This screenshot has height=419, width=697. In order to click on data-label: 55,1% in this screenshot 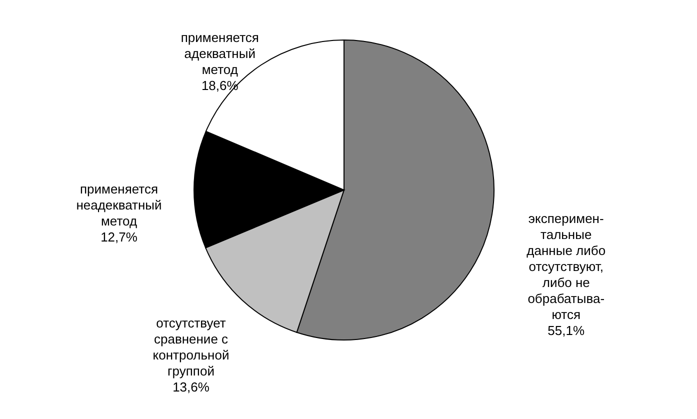, I will do `click(566, 330)`.